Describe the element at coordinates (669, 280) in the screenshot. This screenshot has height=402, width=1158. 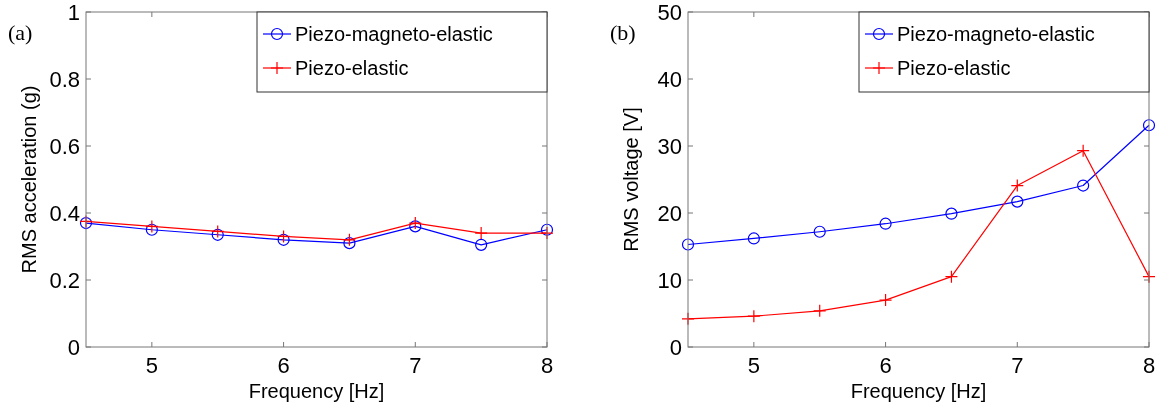
I see `y-tick-label: 10` at that location.